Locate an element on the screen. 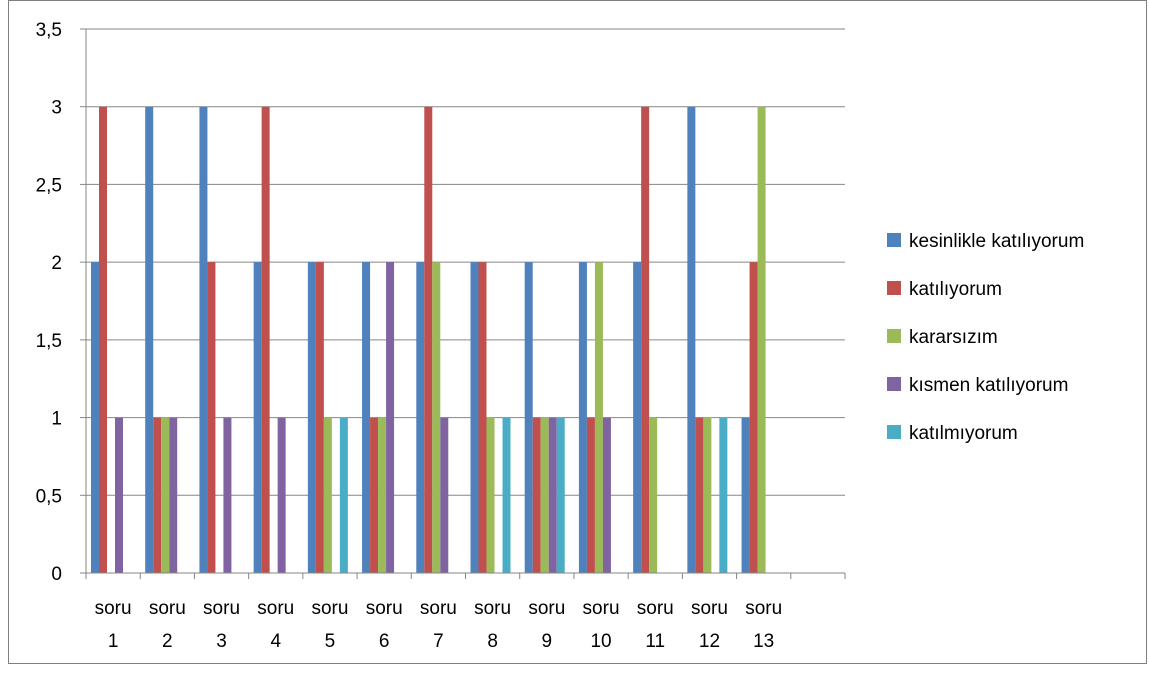 This screenshot has height=673, width=1149. x-tick-label: 3 is located at coordinates (221, 641).